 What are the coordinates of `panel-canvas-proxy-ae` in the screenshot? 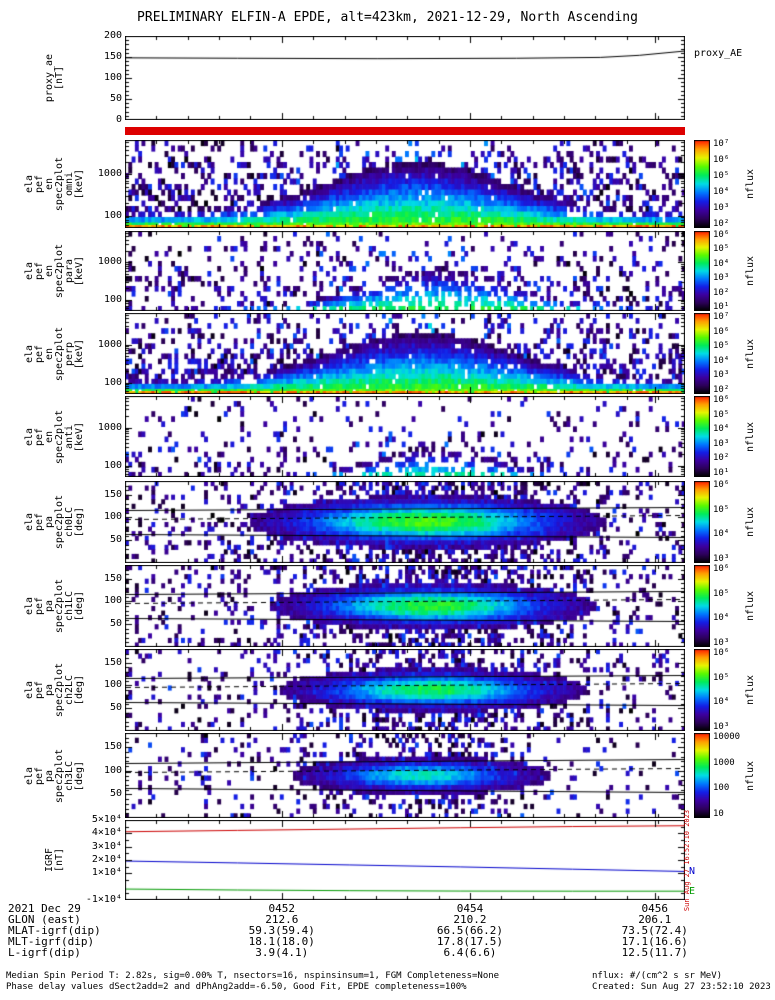 It's located at (405, 78).